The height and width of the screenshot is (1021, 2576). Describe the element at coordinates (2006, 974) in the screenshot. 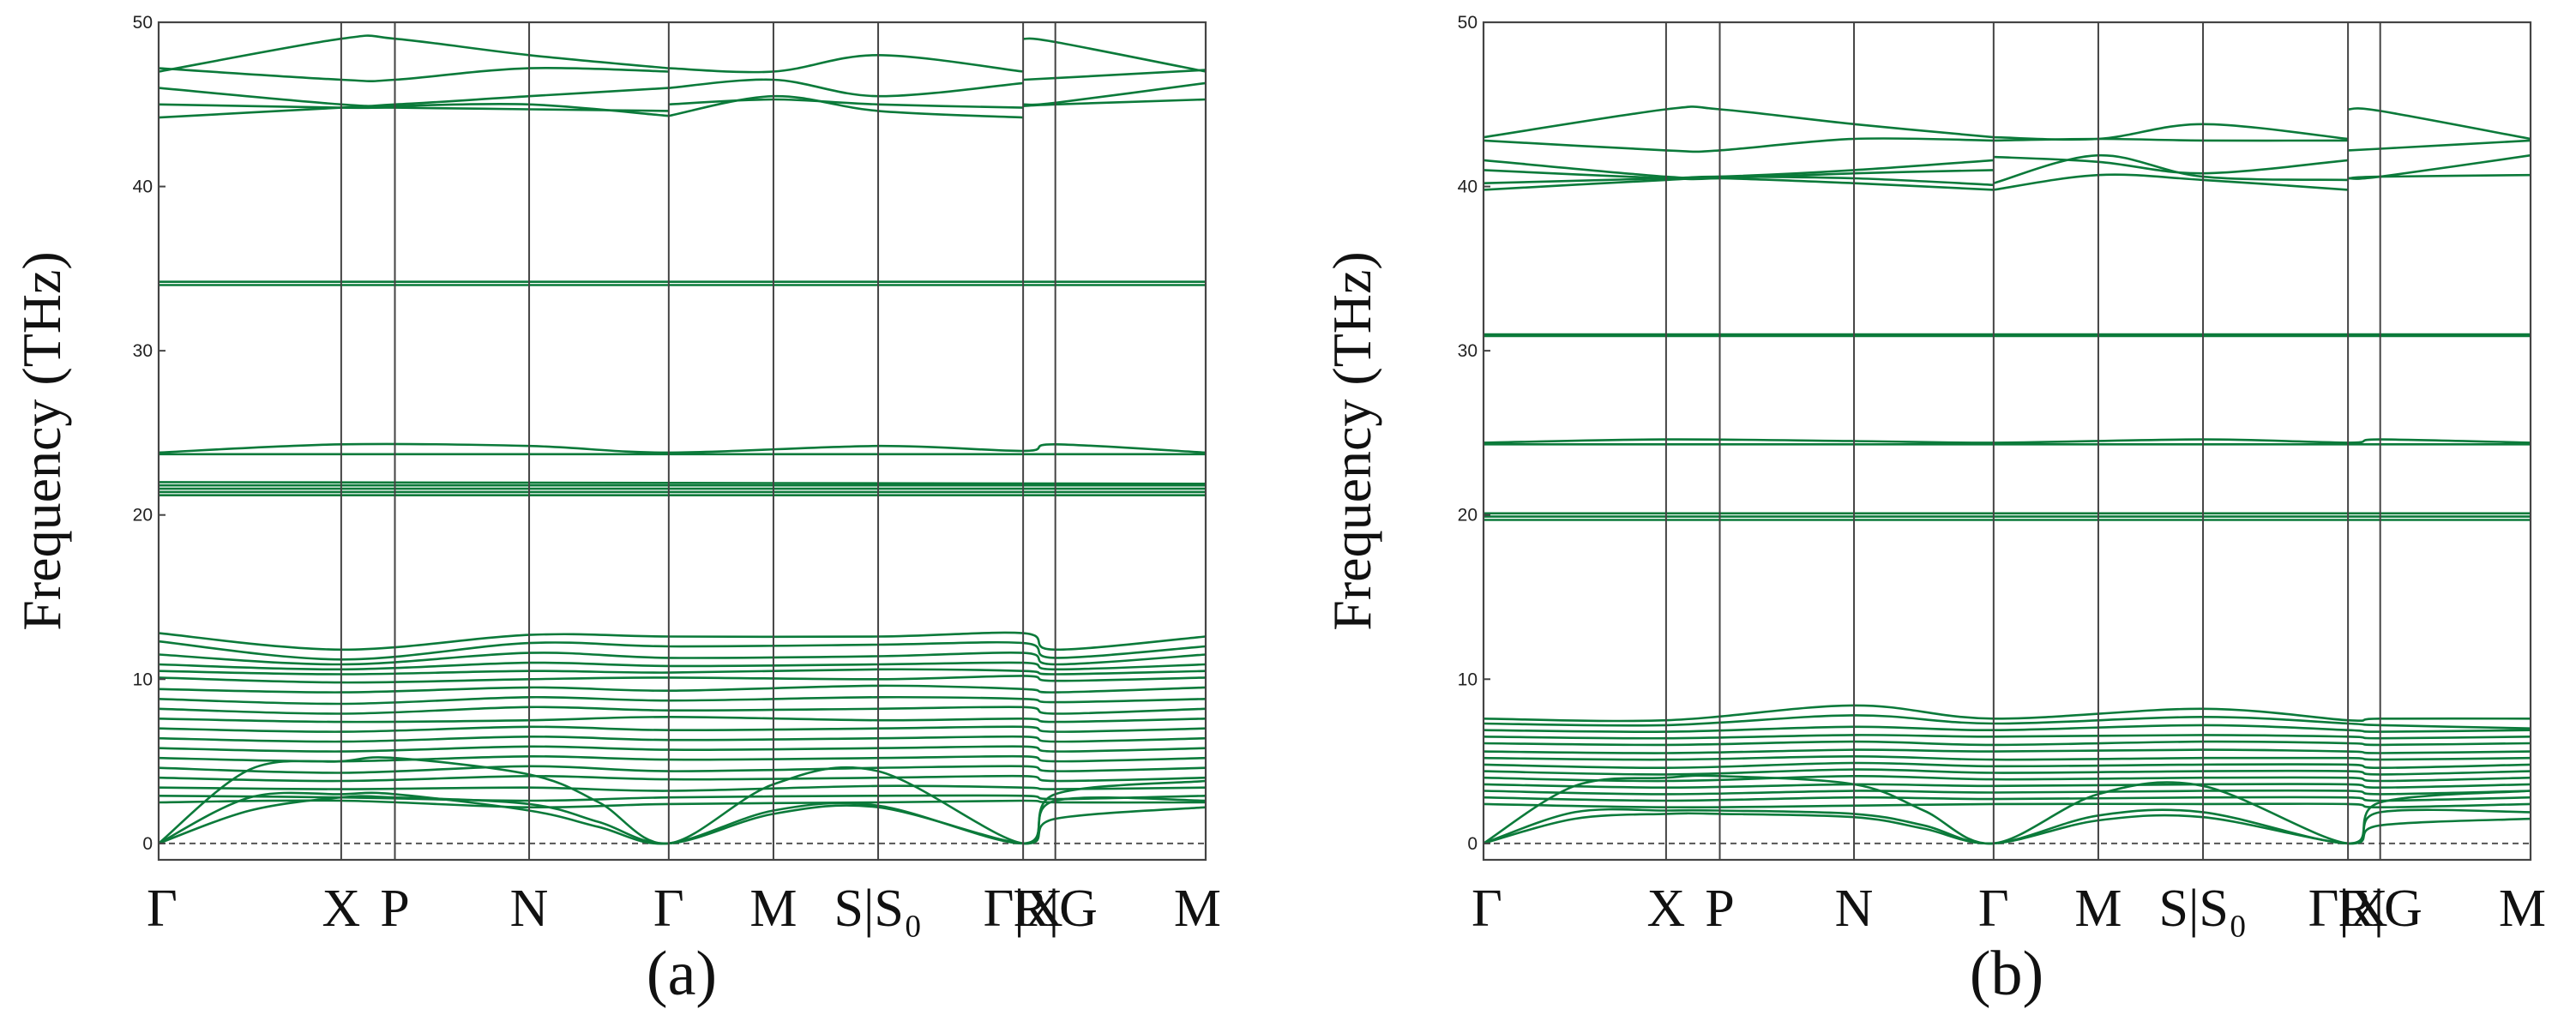

I see `panel-caption: (b)` at that location.